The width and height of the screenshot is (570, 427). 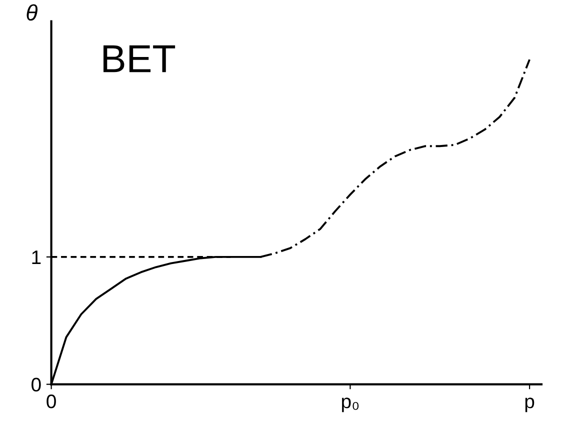 What do you see at coordinates (140, 58) in the screenshot?
I see `annotation: BET` at bounding box center [140, 58].